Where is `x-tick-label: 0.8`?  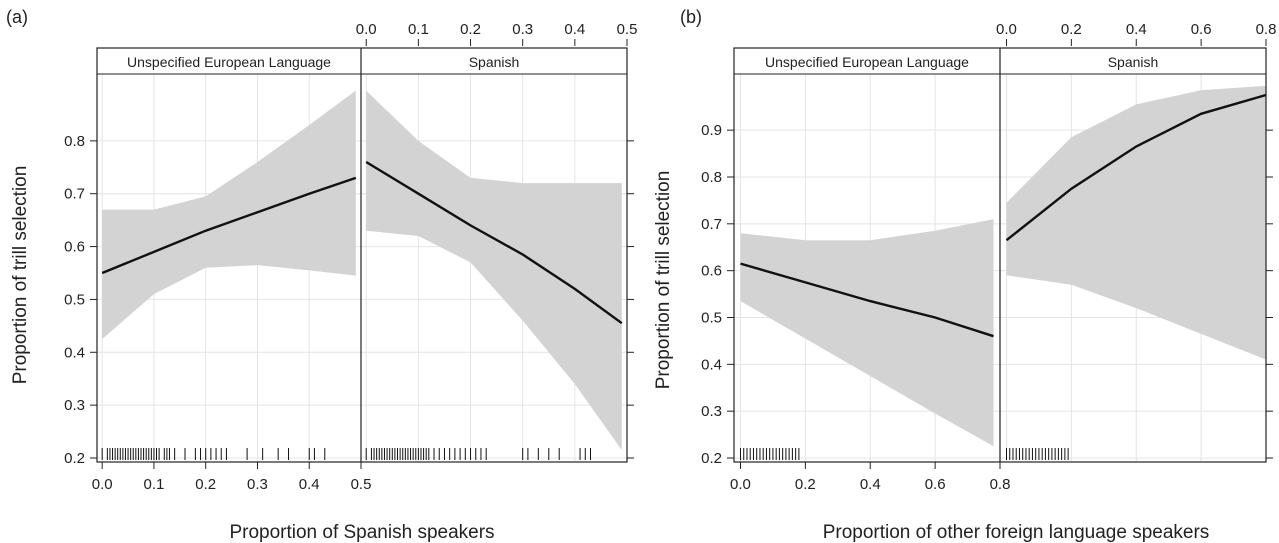
x-tick-label: 0.8 is located at coordinates (1000, 484).